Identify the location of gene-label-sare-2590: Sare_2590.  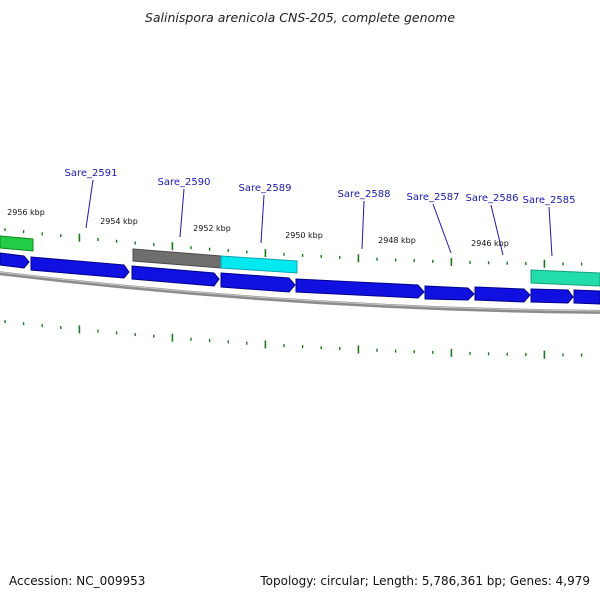
(184, 182).